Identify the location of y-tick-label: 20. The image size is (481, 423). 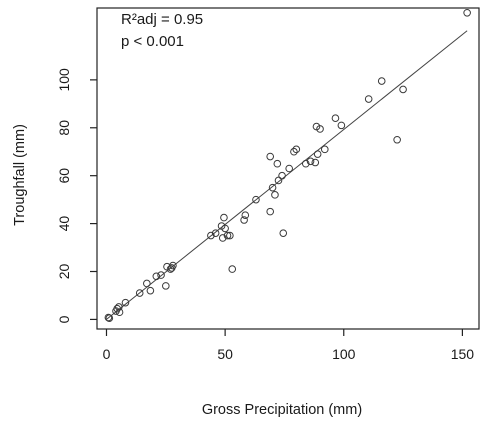
(64, 272).